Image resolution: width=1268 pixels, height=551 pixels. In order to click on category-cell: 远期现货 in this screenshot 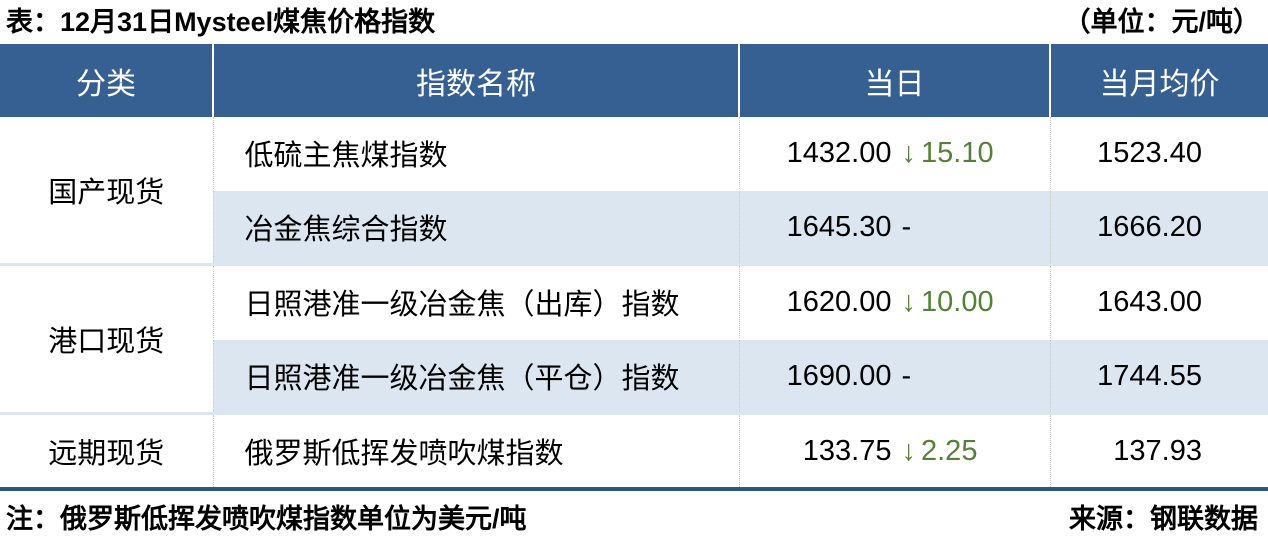, I will do `click(107, 450)`.